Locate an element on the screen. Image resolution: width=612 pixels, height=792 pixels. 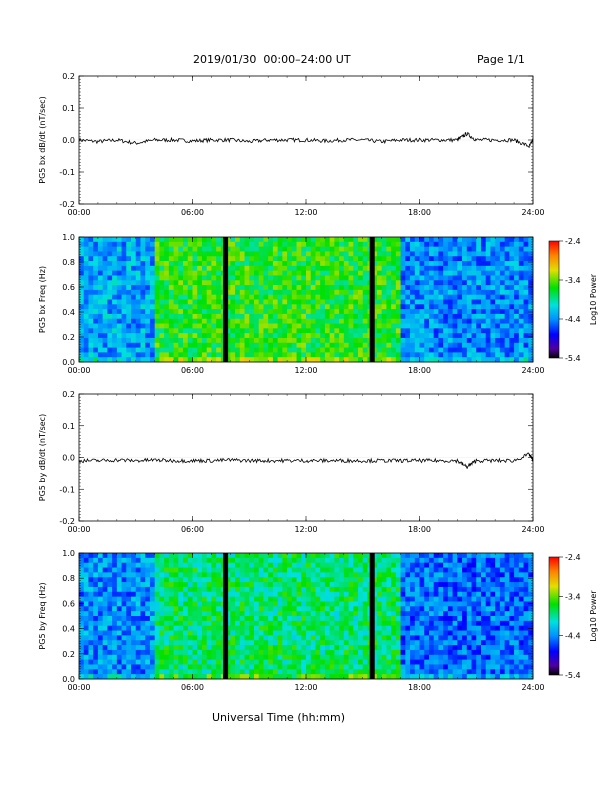
y-tick-label: 0.0 is located at coordinates (68, 458).